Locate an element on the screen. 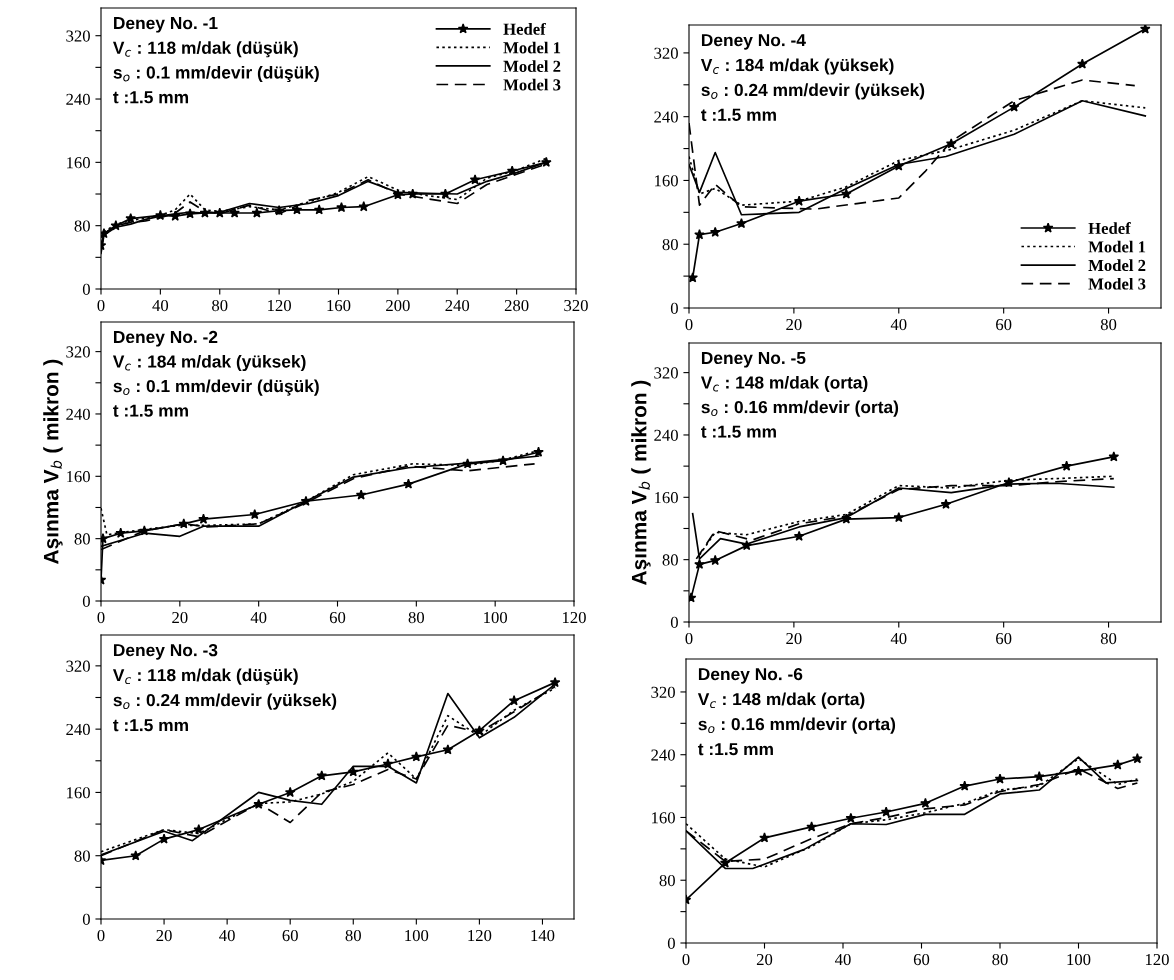 Image resolution: width=1174 pixels, height=980 pixels. x-tick-label: 200 is located at coordinates (398, 305).